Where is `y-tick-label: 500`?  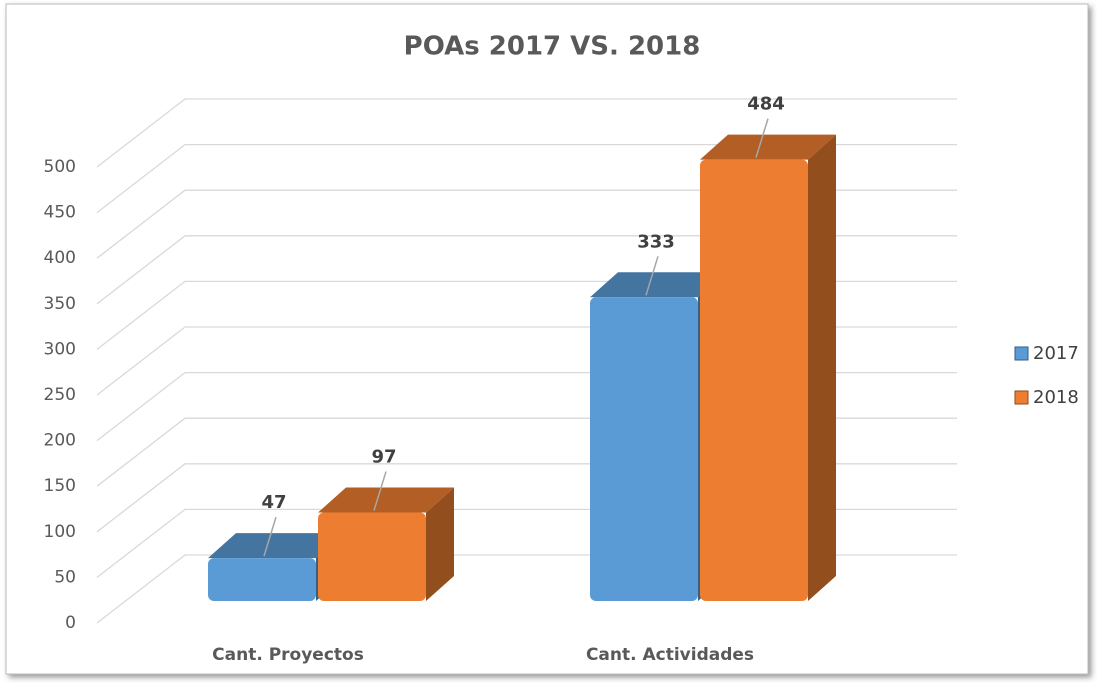
y-tick-label: 500 is located at coordinates (60, 167).